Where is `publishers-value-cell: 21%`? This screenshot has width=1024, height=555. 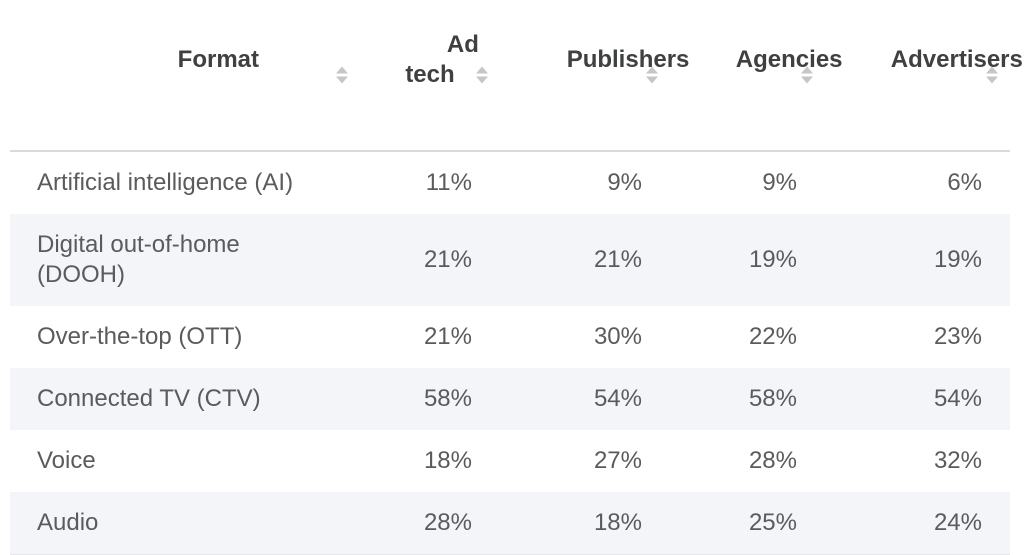
publishers-value-cell: 21% is located at coordinates (617, 259).